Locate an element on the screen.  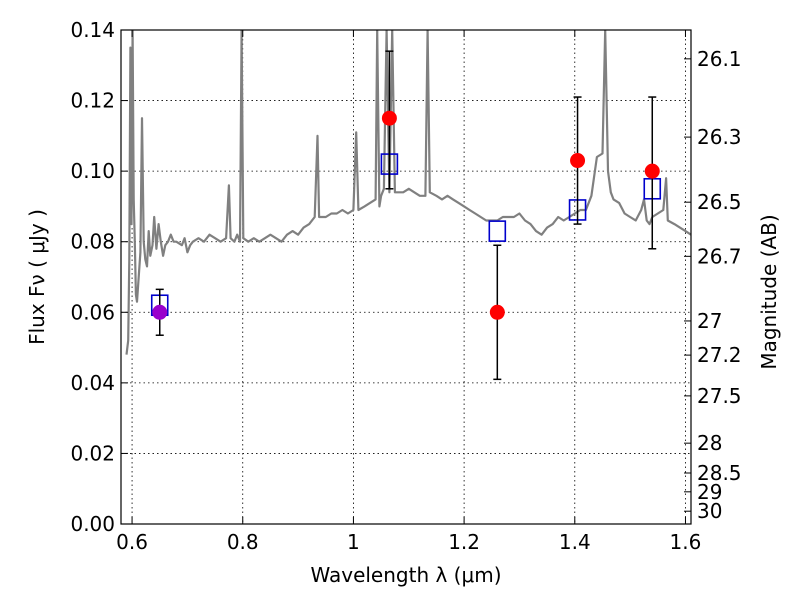
x-tick-label: 0.8 is located at coordinates (243, 542).